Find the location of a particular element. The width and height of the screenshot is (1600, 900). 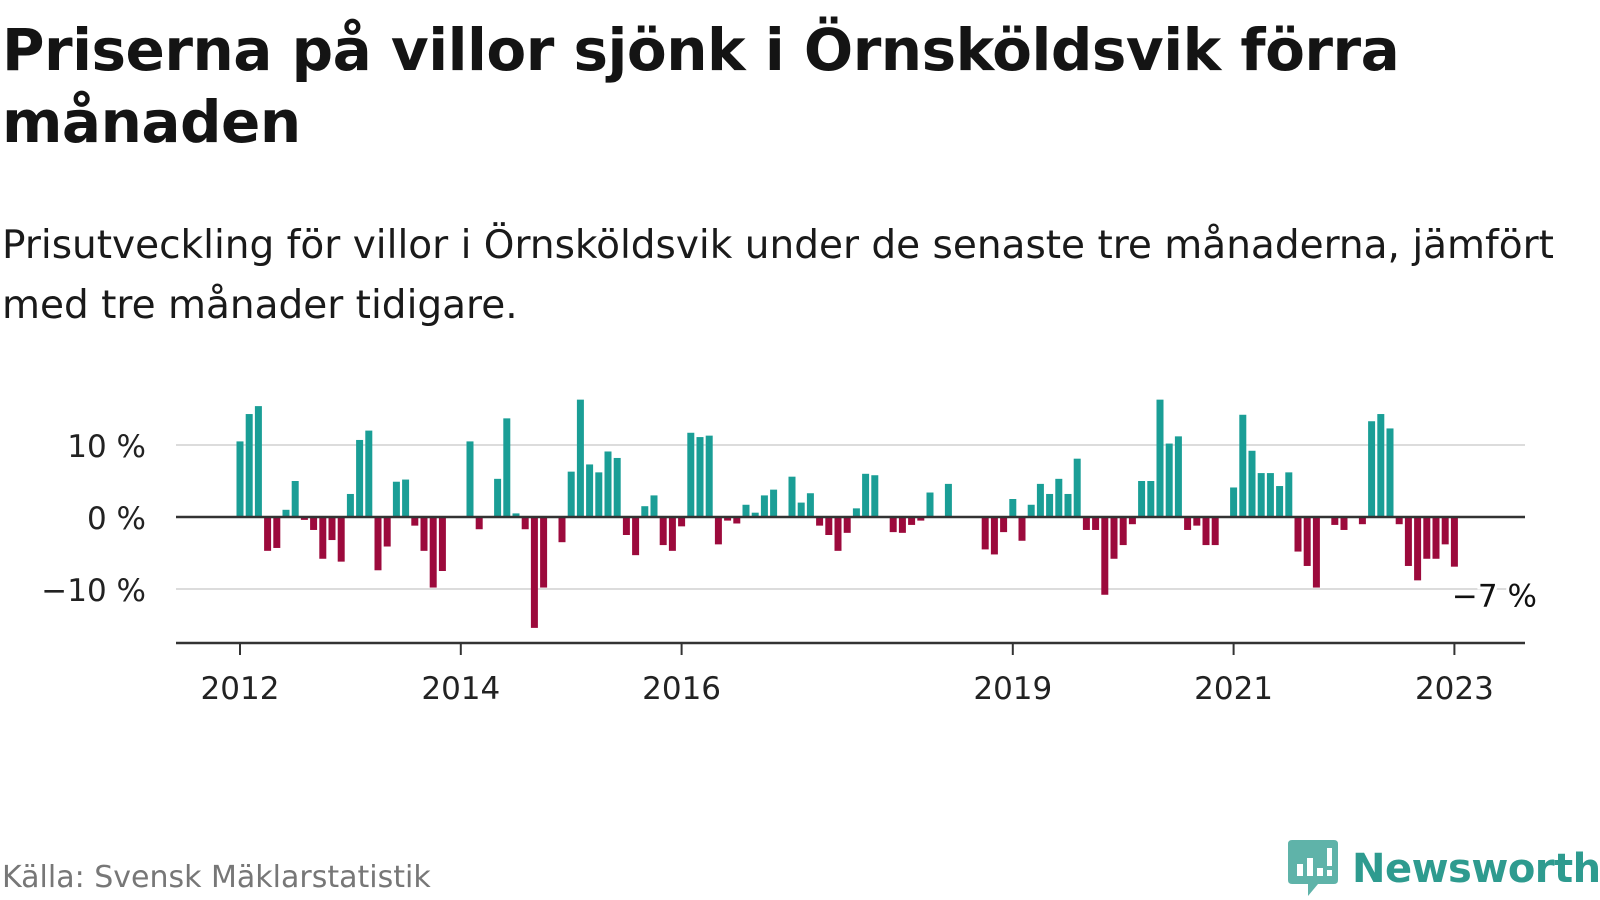

axes is located at coordinates (850, 585).